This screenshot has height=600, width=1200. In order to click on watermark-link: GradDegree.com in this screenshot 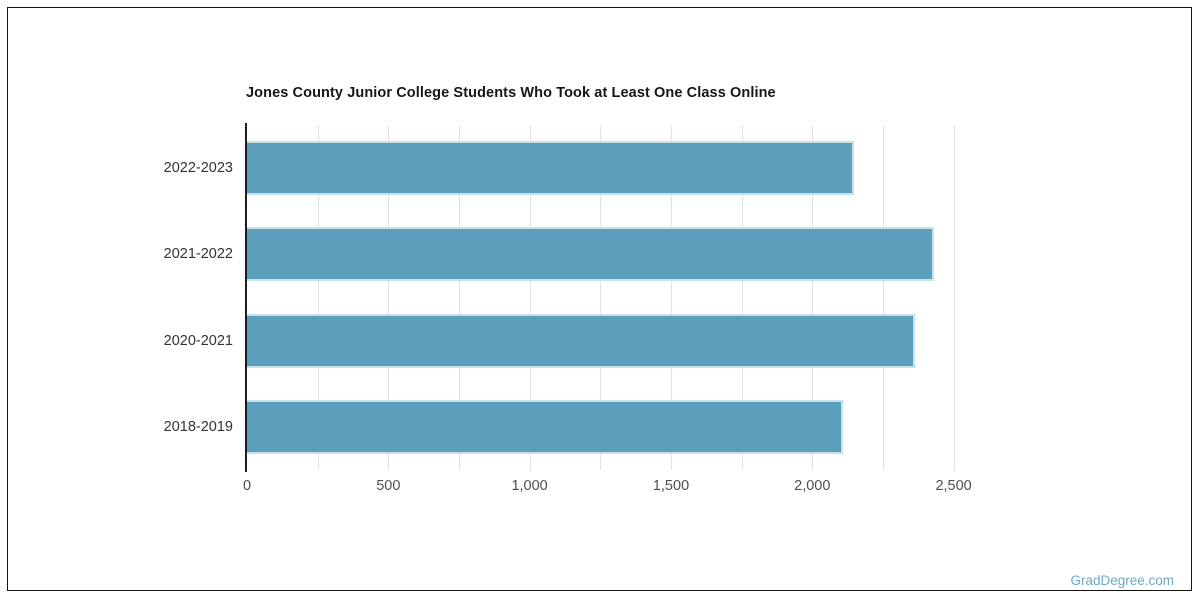, I will do `click(1122, 580)`.